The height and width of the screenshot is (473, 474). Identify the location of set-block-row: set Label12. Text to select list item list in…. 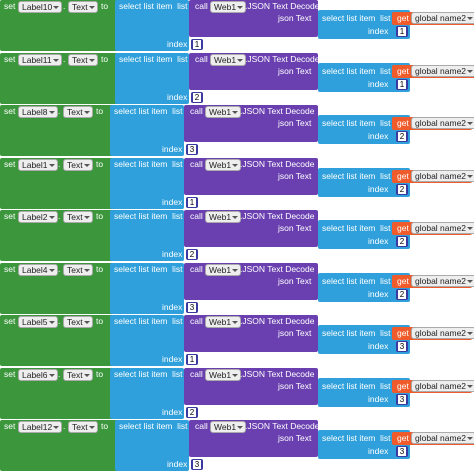
(237, 446).